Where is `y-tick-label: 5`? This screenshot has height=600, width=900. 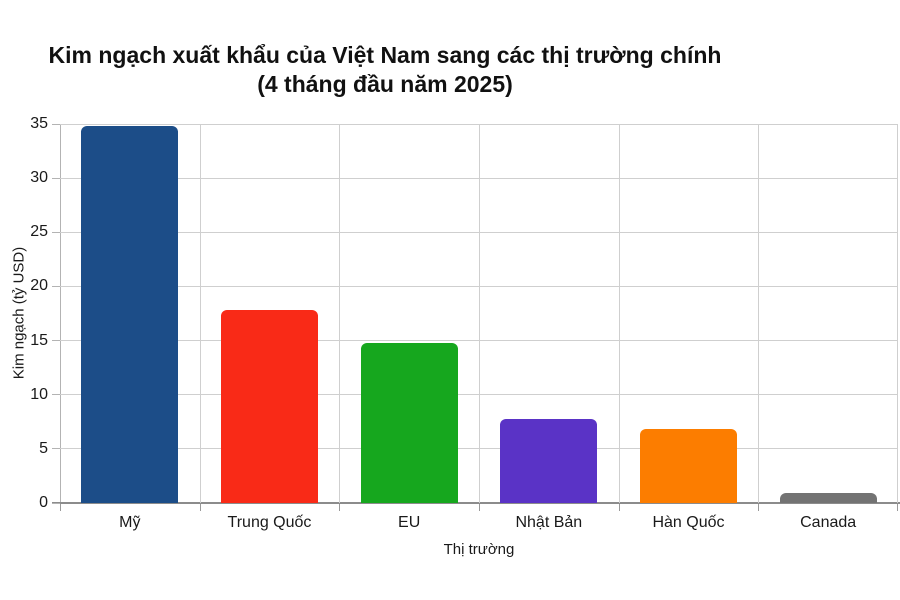 y-tick-label: 5 is located at coordinates (43, 448).